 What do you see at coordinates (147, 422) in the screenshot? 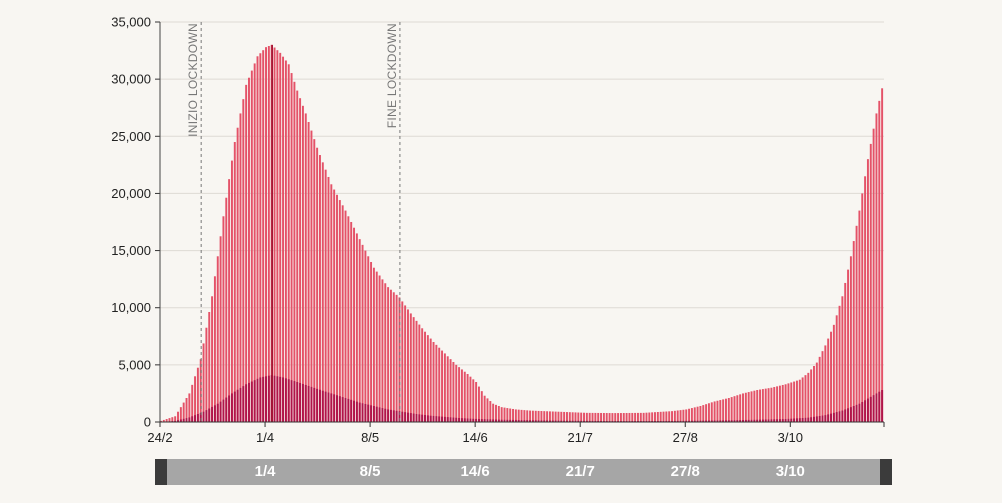
I see `y-tick-label: 0` at bounding box center [147, 422].